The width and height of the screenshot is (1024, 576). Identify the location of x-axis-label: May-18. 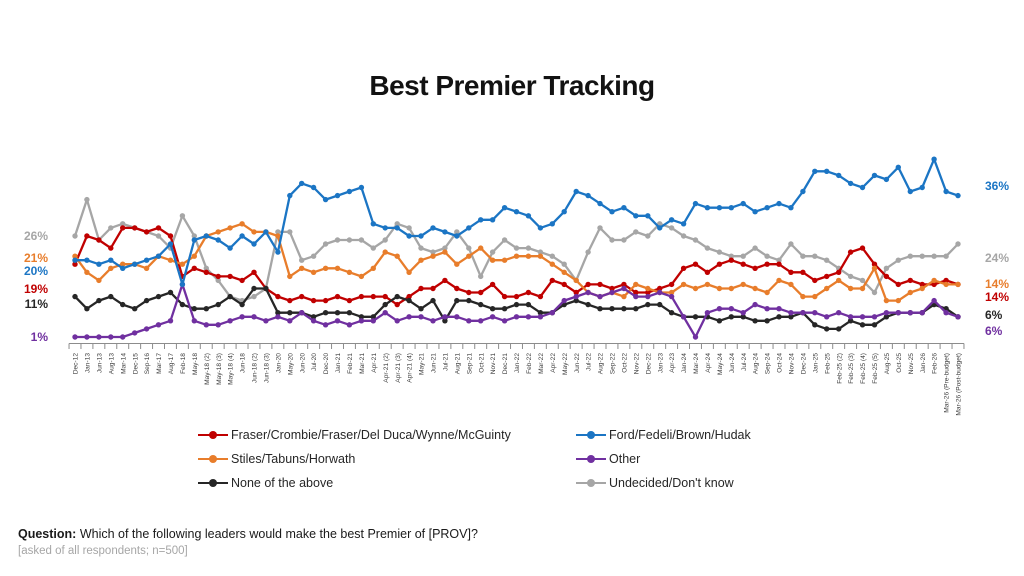
(195, 364).